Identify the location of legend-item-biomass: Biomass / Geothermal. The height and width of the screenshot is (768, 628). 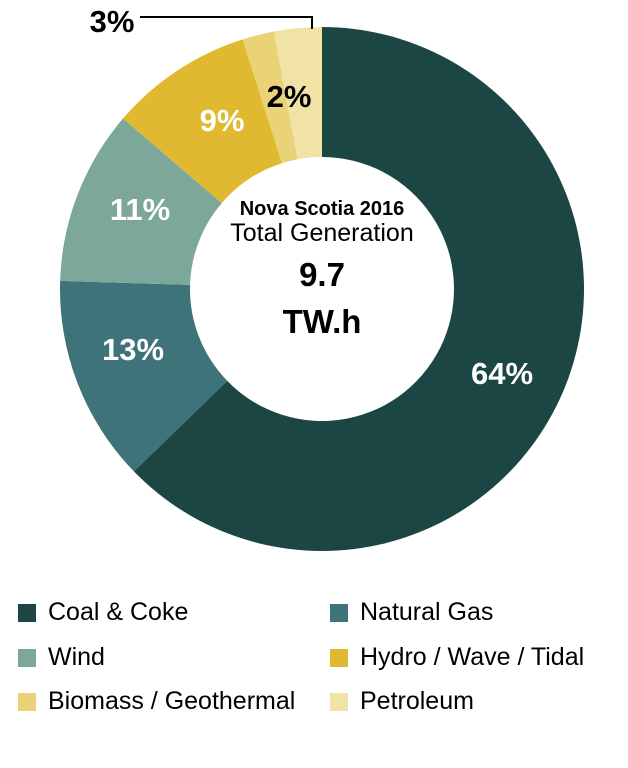
(156, 701).